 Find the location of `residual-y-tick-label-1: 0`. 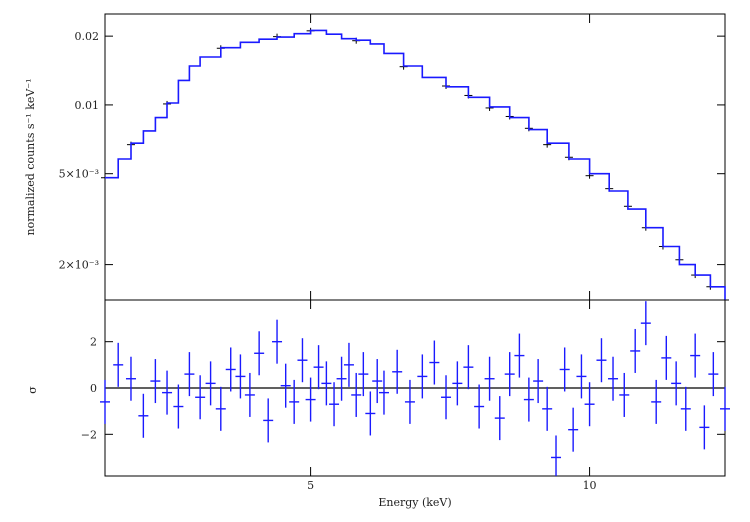

residual-y-tick-label-1: 0 is located at coordinates (93, 388).